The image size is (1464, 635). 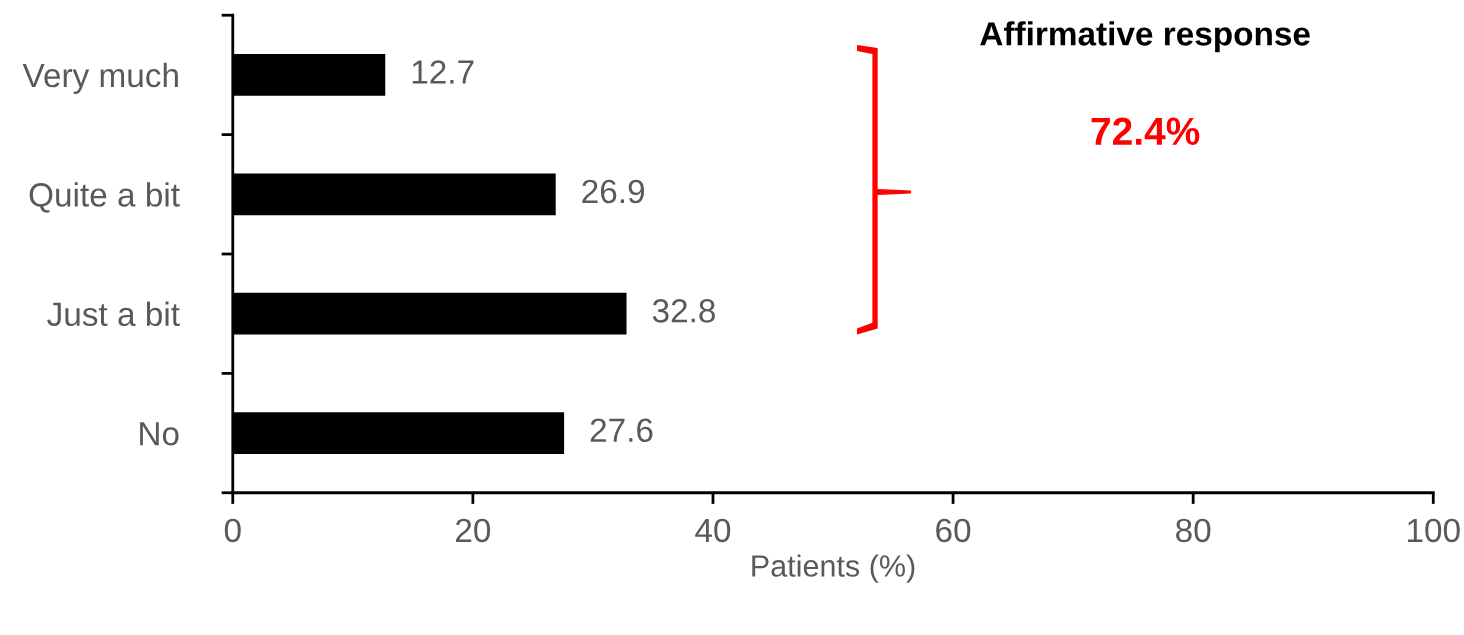 What do you see at coordinates (621, 430) in the screenshot?
I see `data-label: 27.6` at bounding box center [621, 430].